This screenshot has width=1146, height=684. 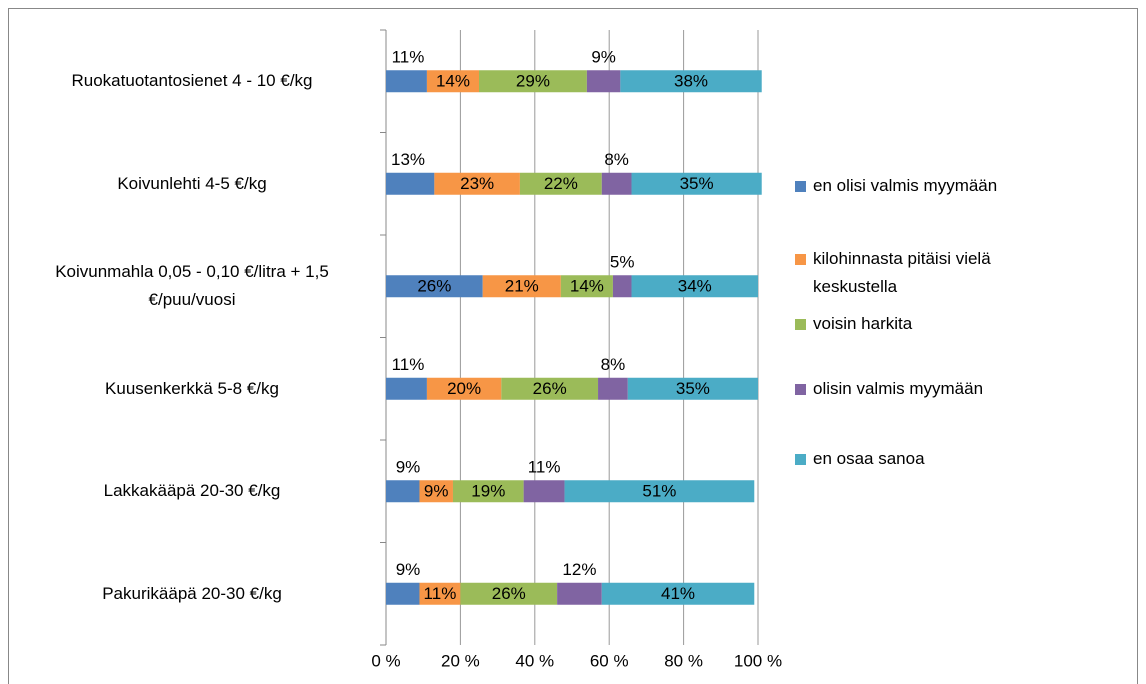 What do you see at coordinates (622, 262) in the screenshot?
I see `data-label: 5%` at bounding box center [622, 262].